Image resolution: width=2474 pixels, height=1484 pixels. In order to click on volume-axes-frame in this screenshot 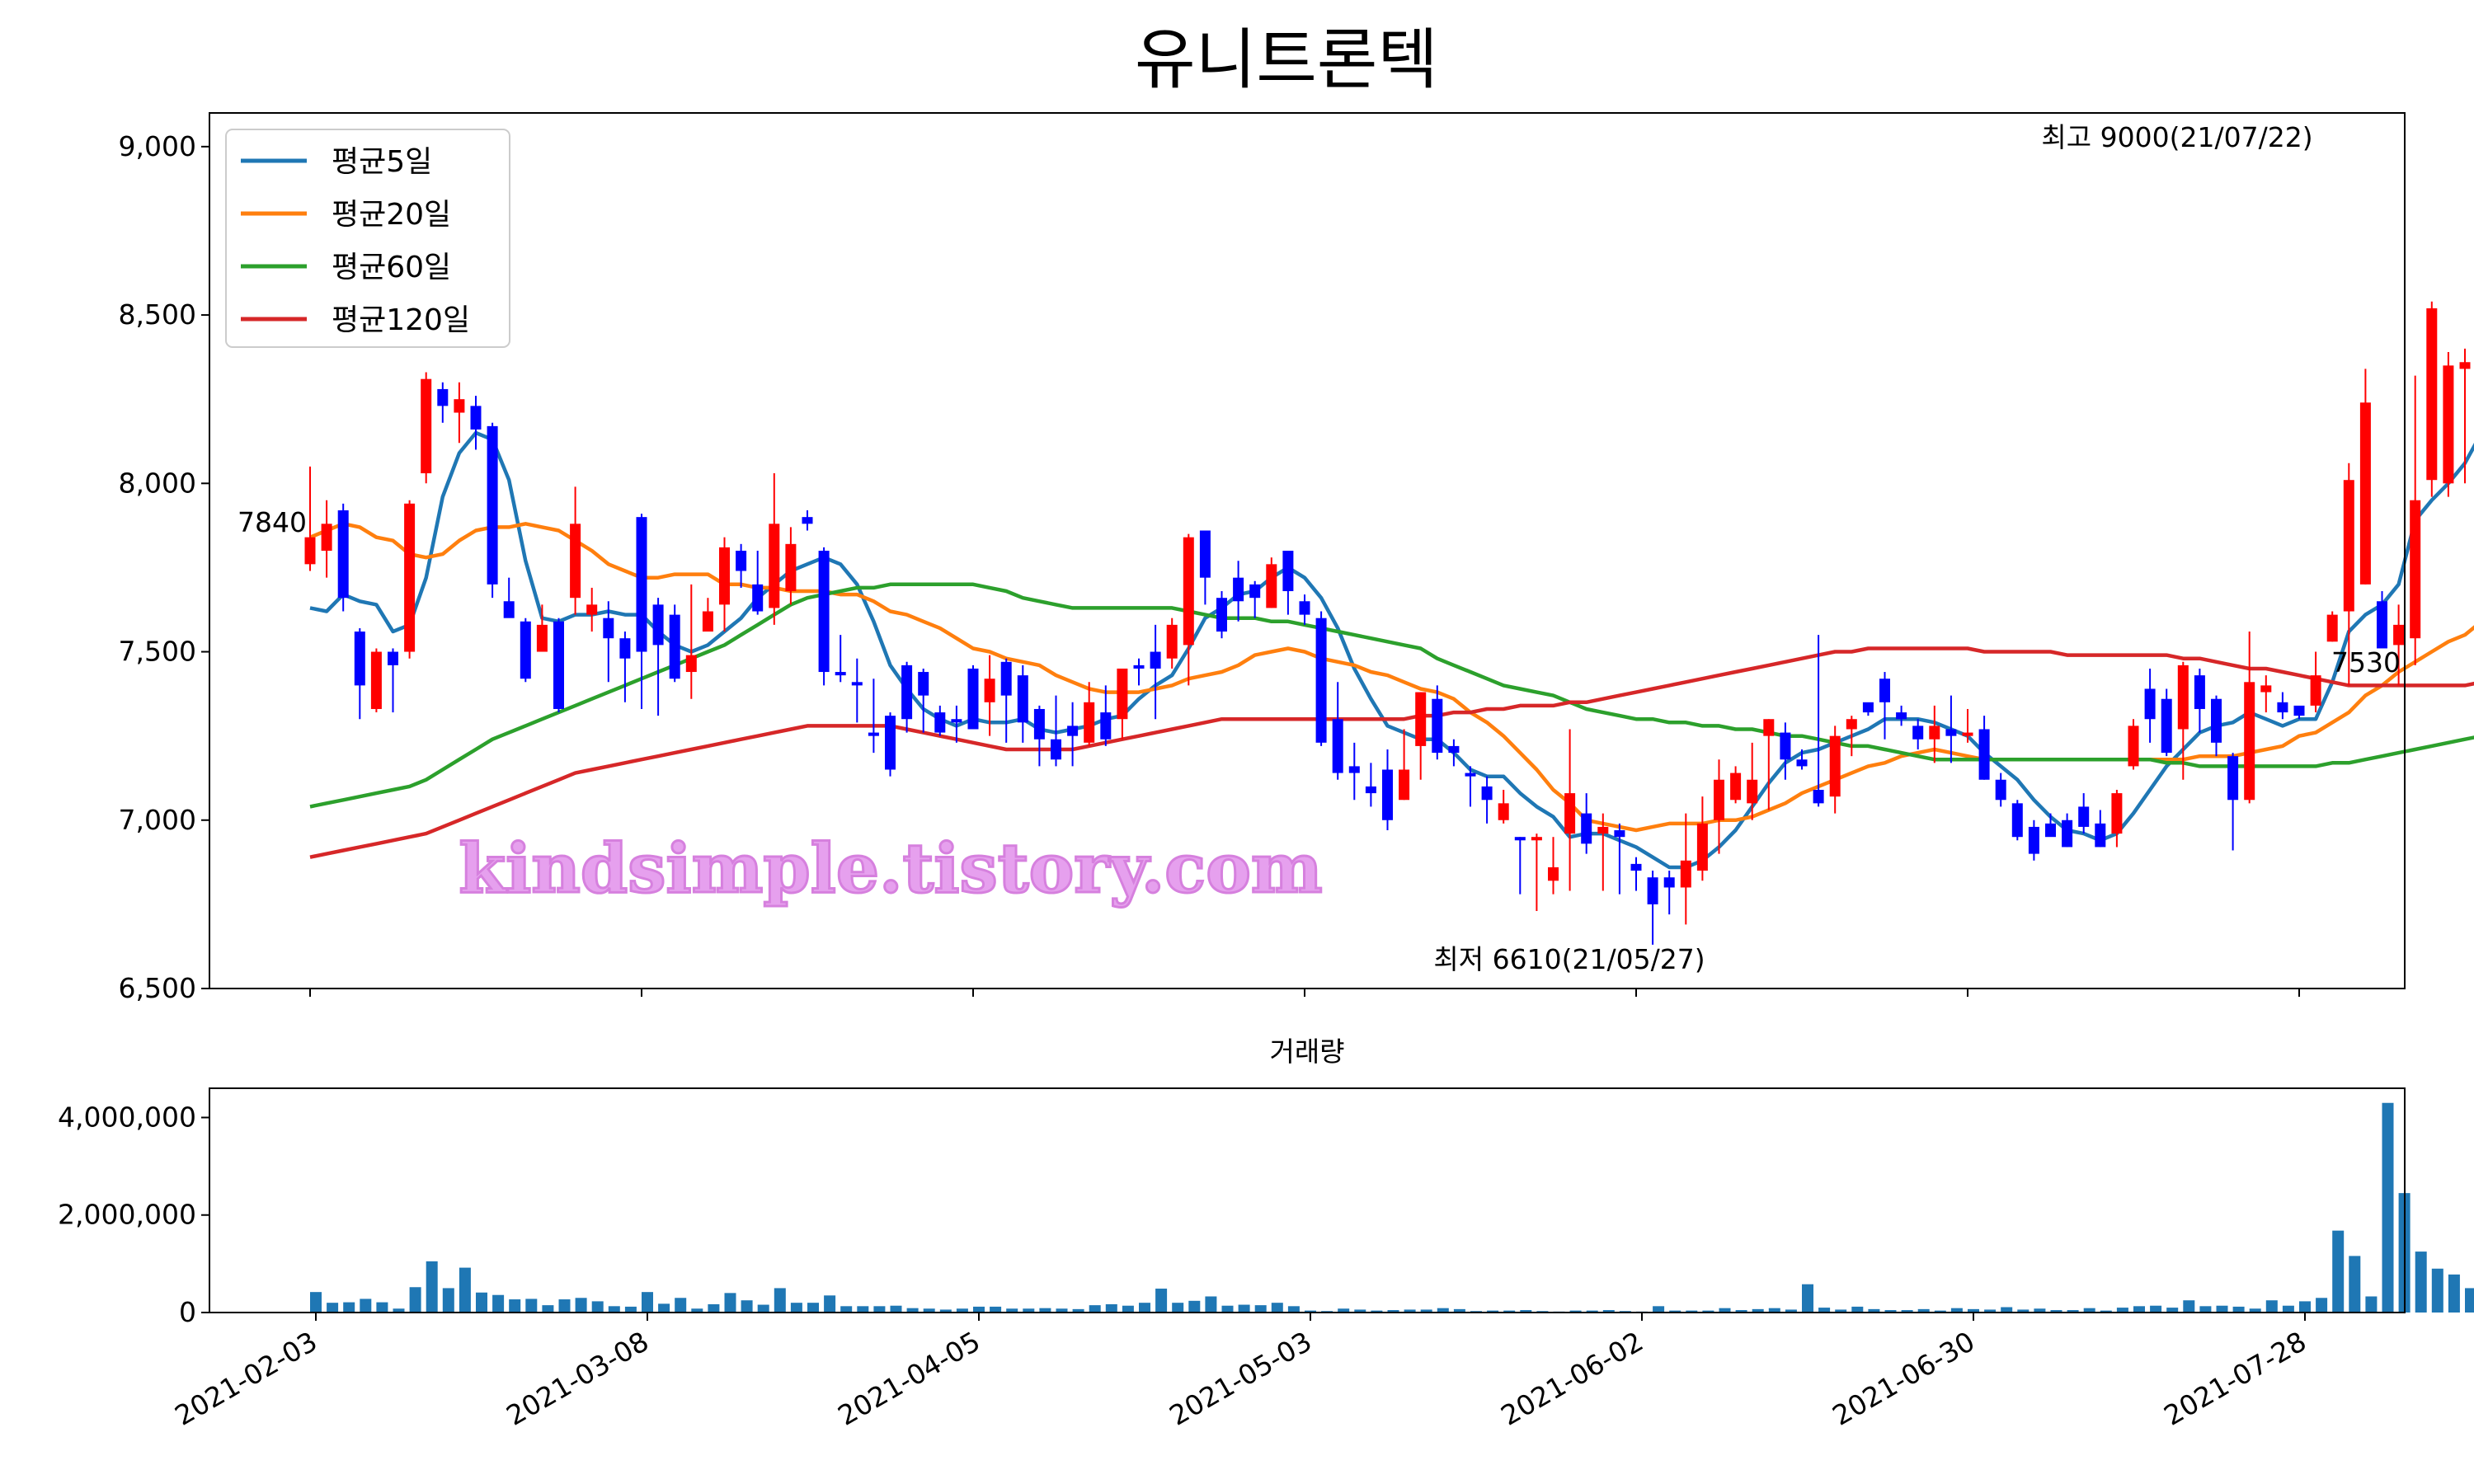, I will do `click(1307, 1200)`.